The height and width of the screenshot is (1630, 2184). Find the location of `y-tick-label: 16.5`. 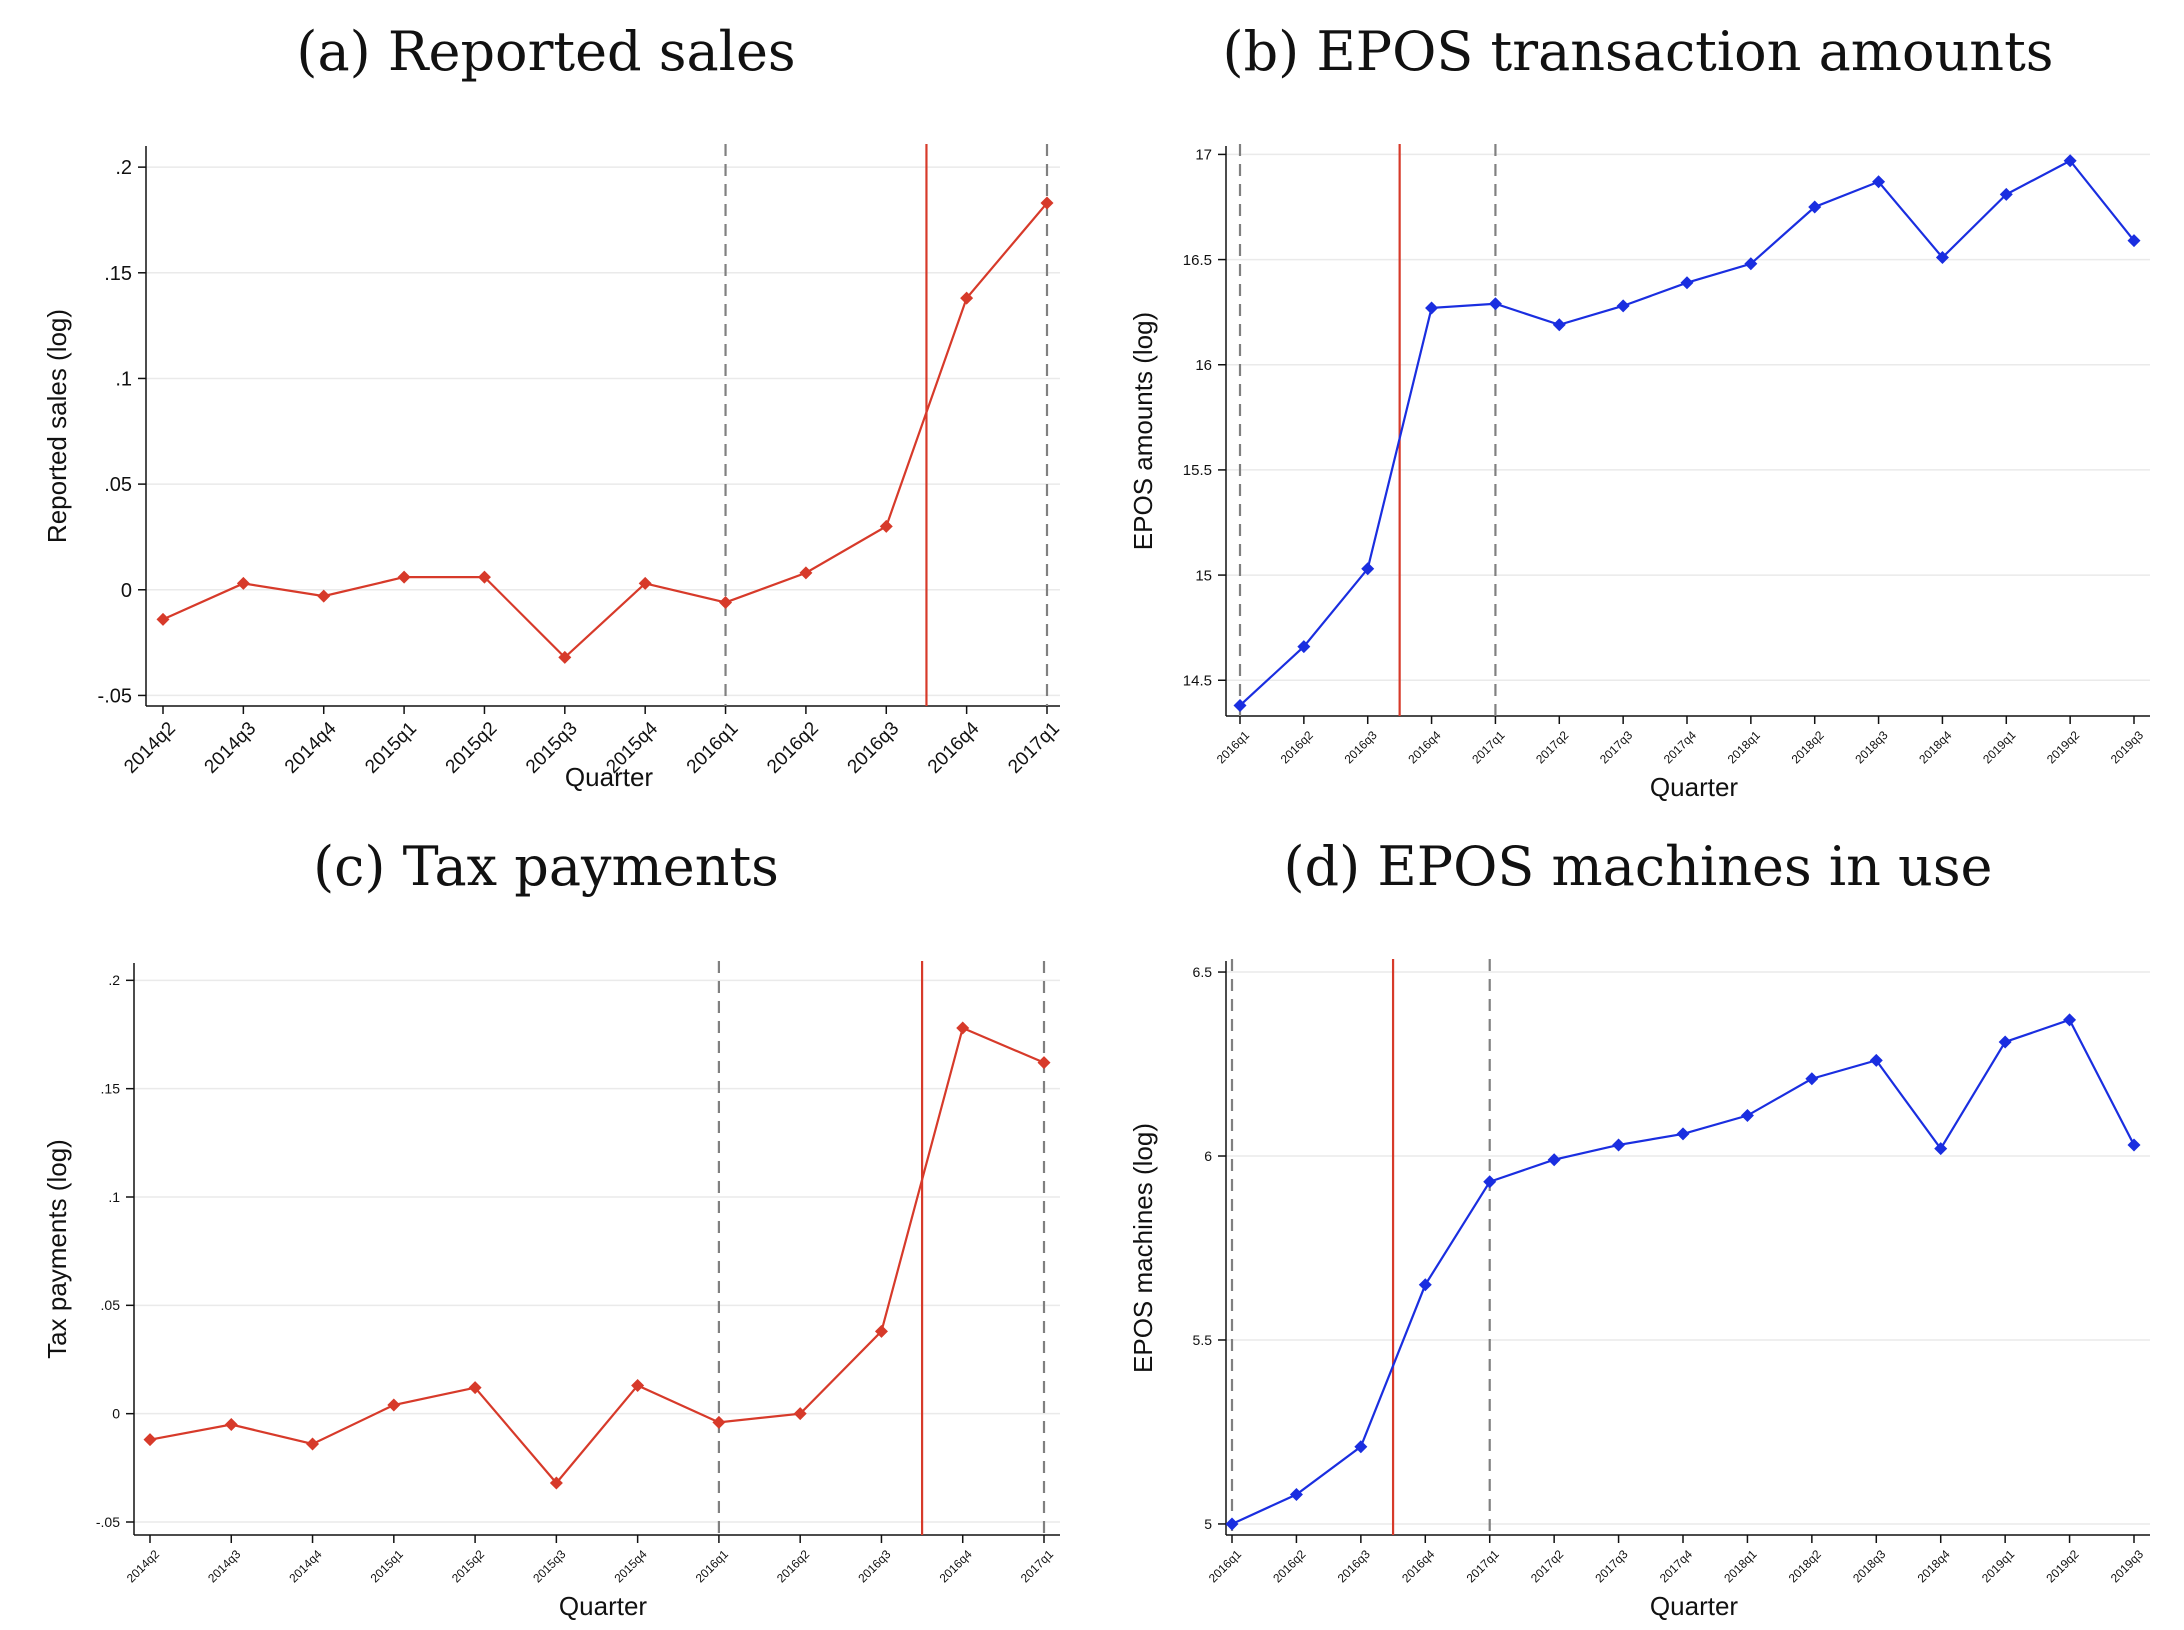

y-tick-label: 16.5 is located at coordinates (1197, 260).